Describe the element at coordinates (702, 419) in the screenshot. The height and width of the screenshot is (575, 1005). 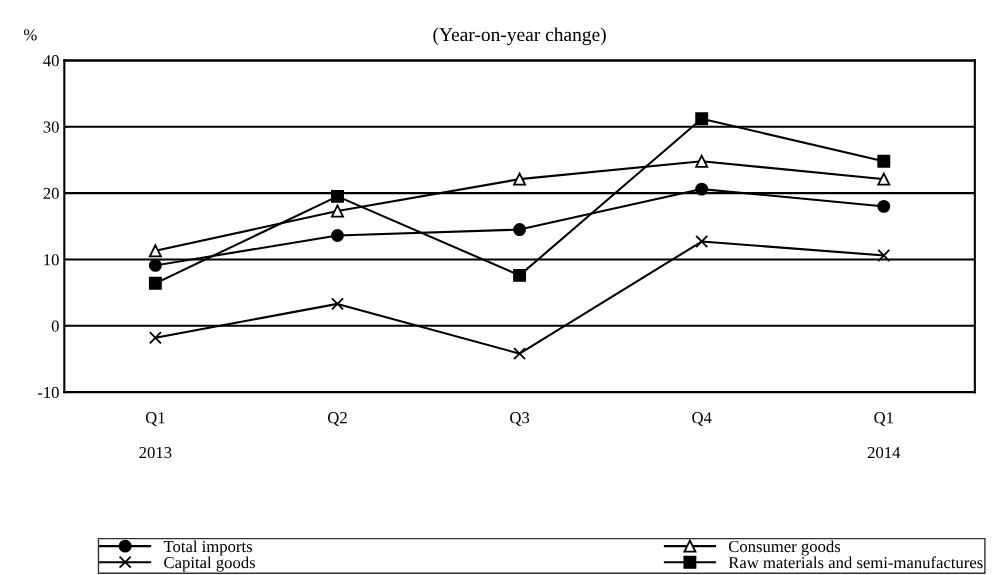
I see `x-tick-label: Q4` at that location.